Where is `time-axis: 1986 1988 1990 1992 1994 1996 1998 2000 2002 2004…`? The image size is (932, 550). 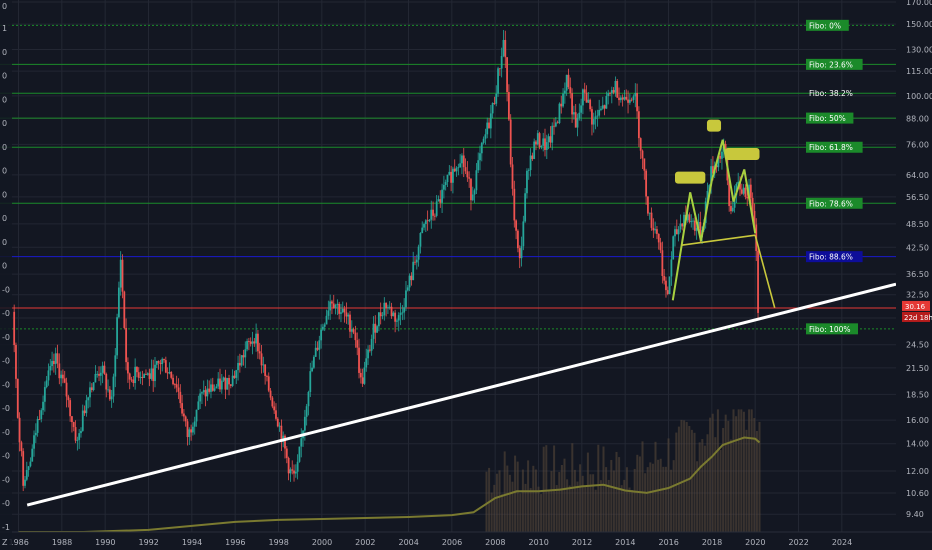 time-axis: 1986 1988 1990 1992 1994 1996 1998 2000 2002 2004… is located at coordinates (466, 540).